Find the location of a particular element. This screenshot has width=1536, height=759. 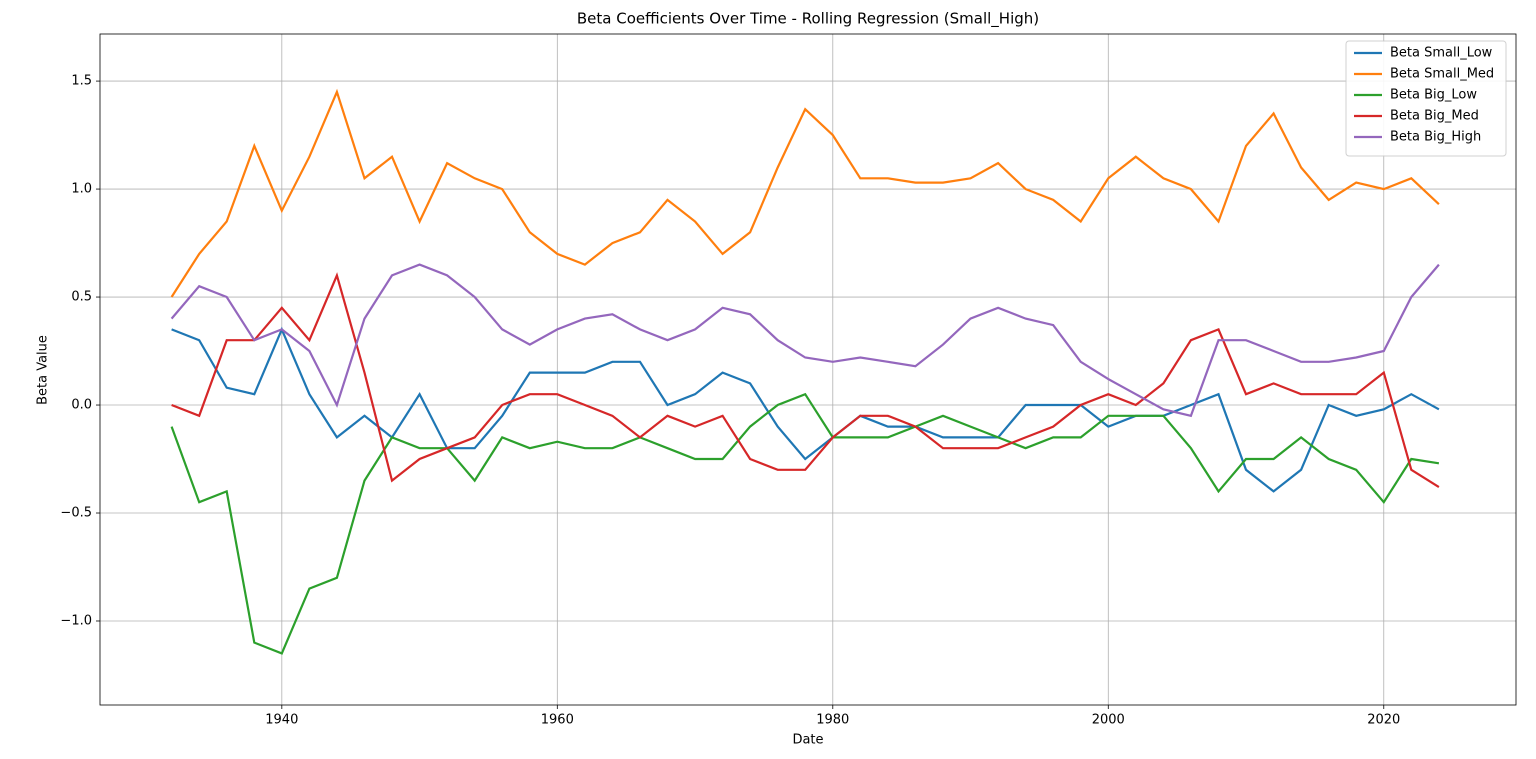

y-tick-label: −1.0 is located at coordinates (76, 620).